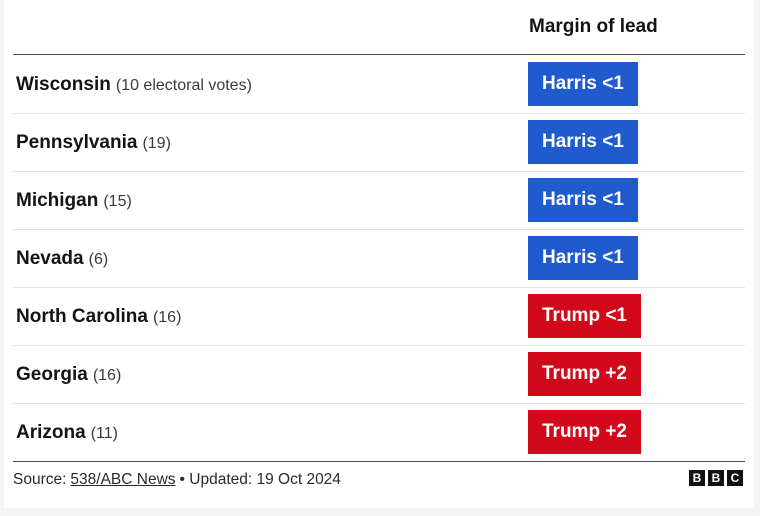 This screenshot has height=516, width=760. I want to click on table-row: Georgia (16) Trump +2, so click(379, 375).